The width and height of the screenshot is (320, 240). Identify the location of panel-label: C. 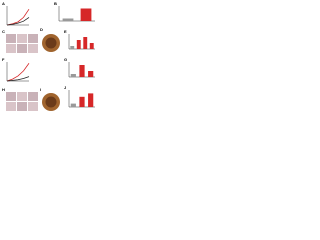
(3, 31).